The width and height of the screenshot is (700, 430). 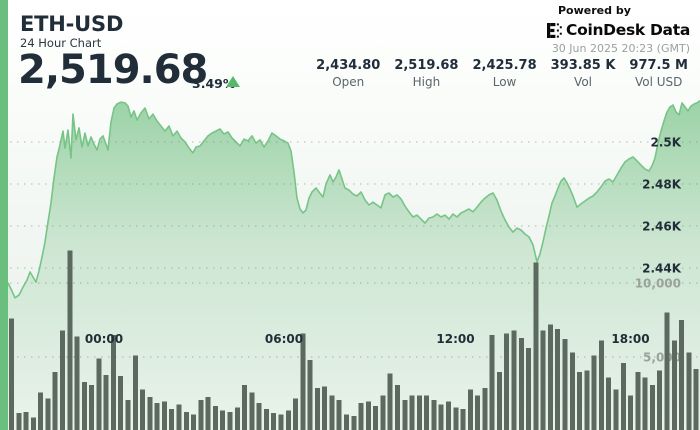 I want to click on stat-low: 2,425.78 Low, so click(x=504, y=73).